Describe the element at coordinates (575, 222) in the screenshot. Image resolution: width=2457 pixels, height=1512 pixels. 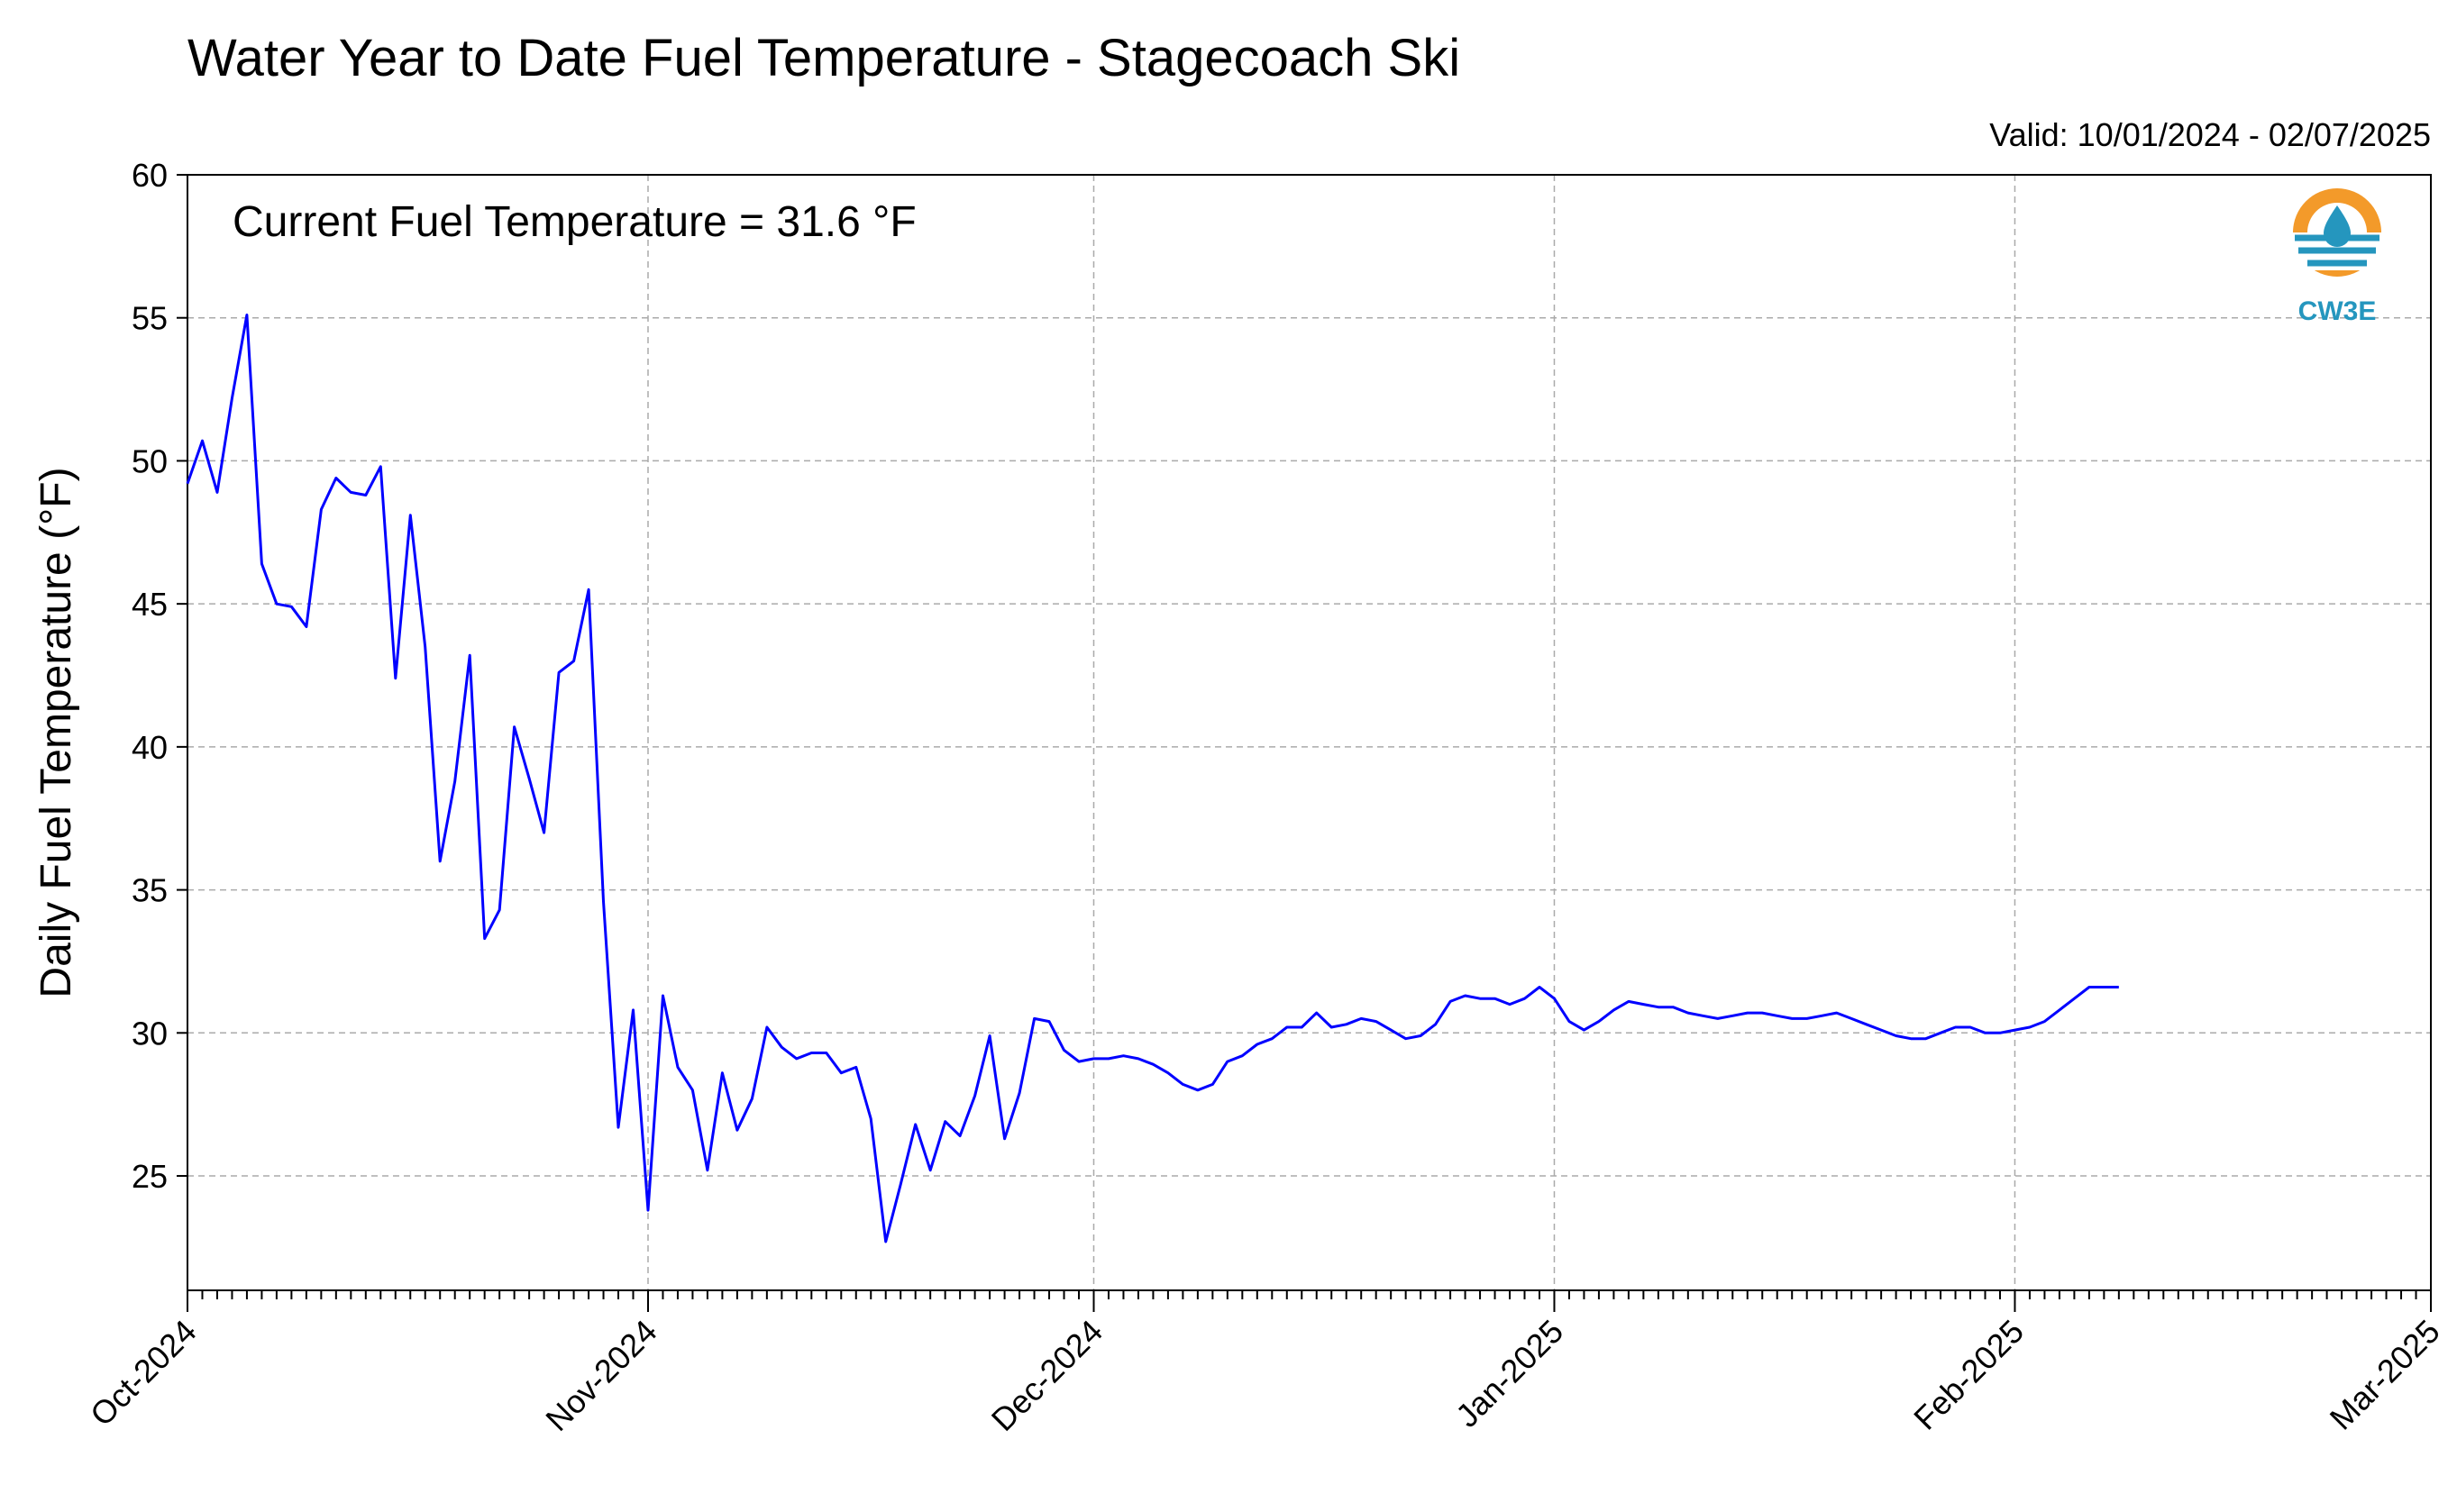
I see `current-value-annotation: Current Fuel Temperature = 31.6 °F` at that location.